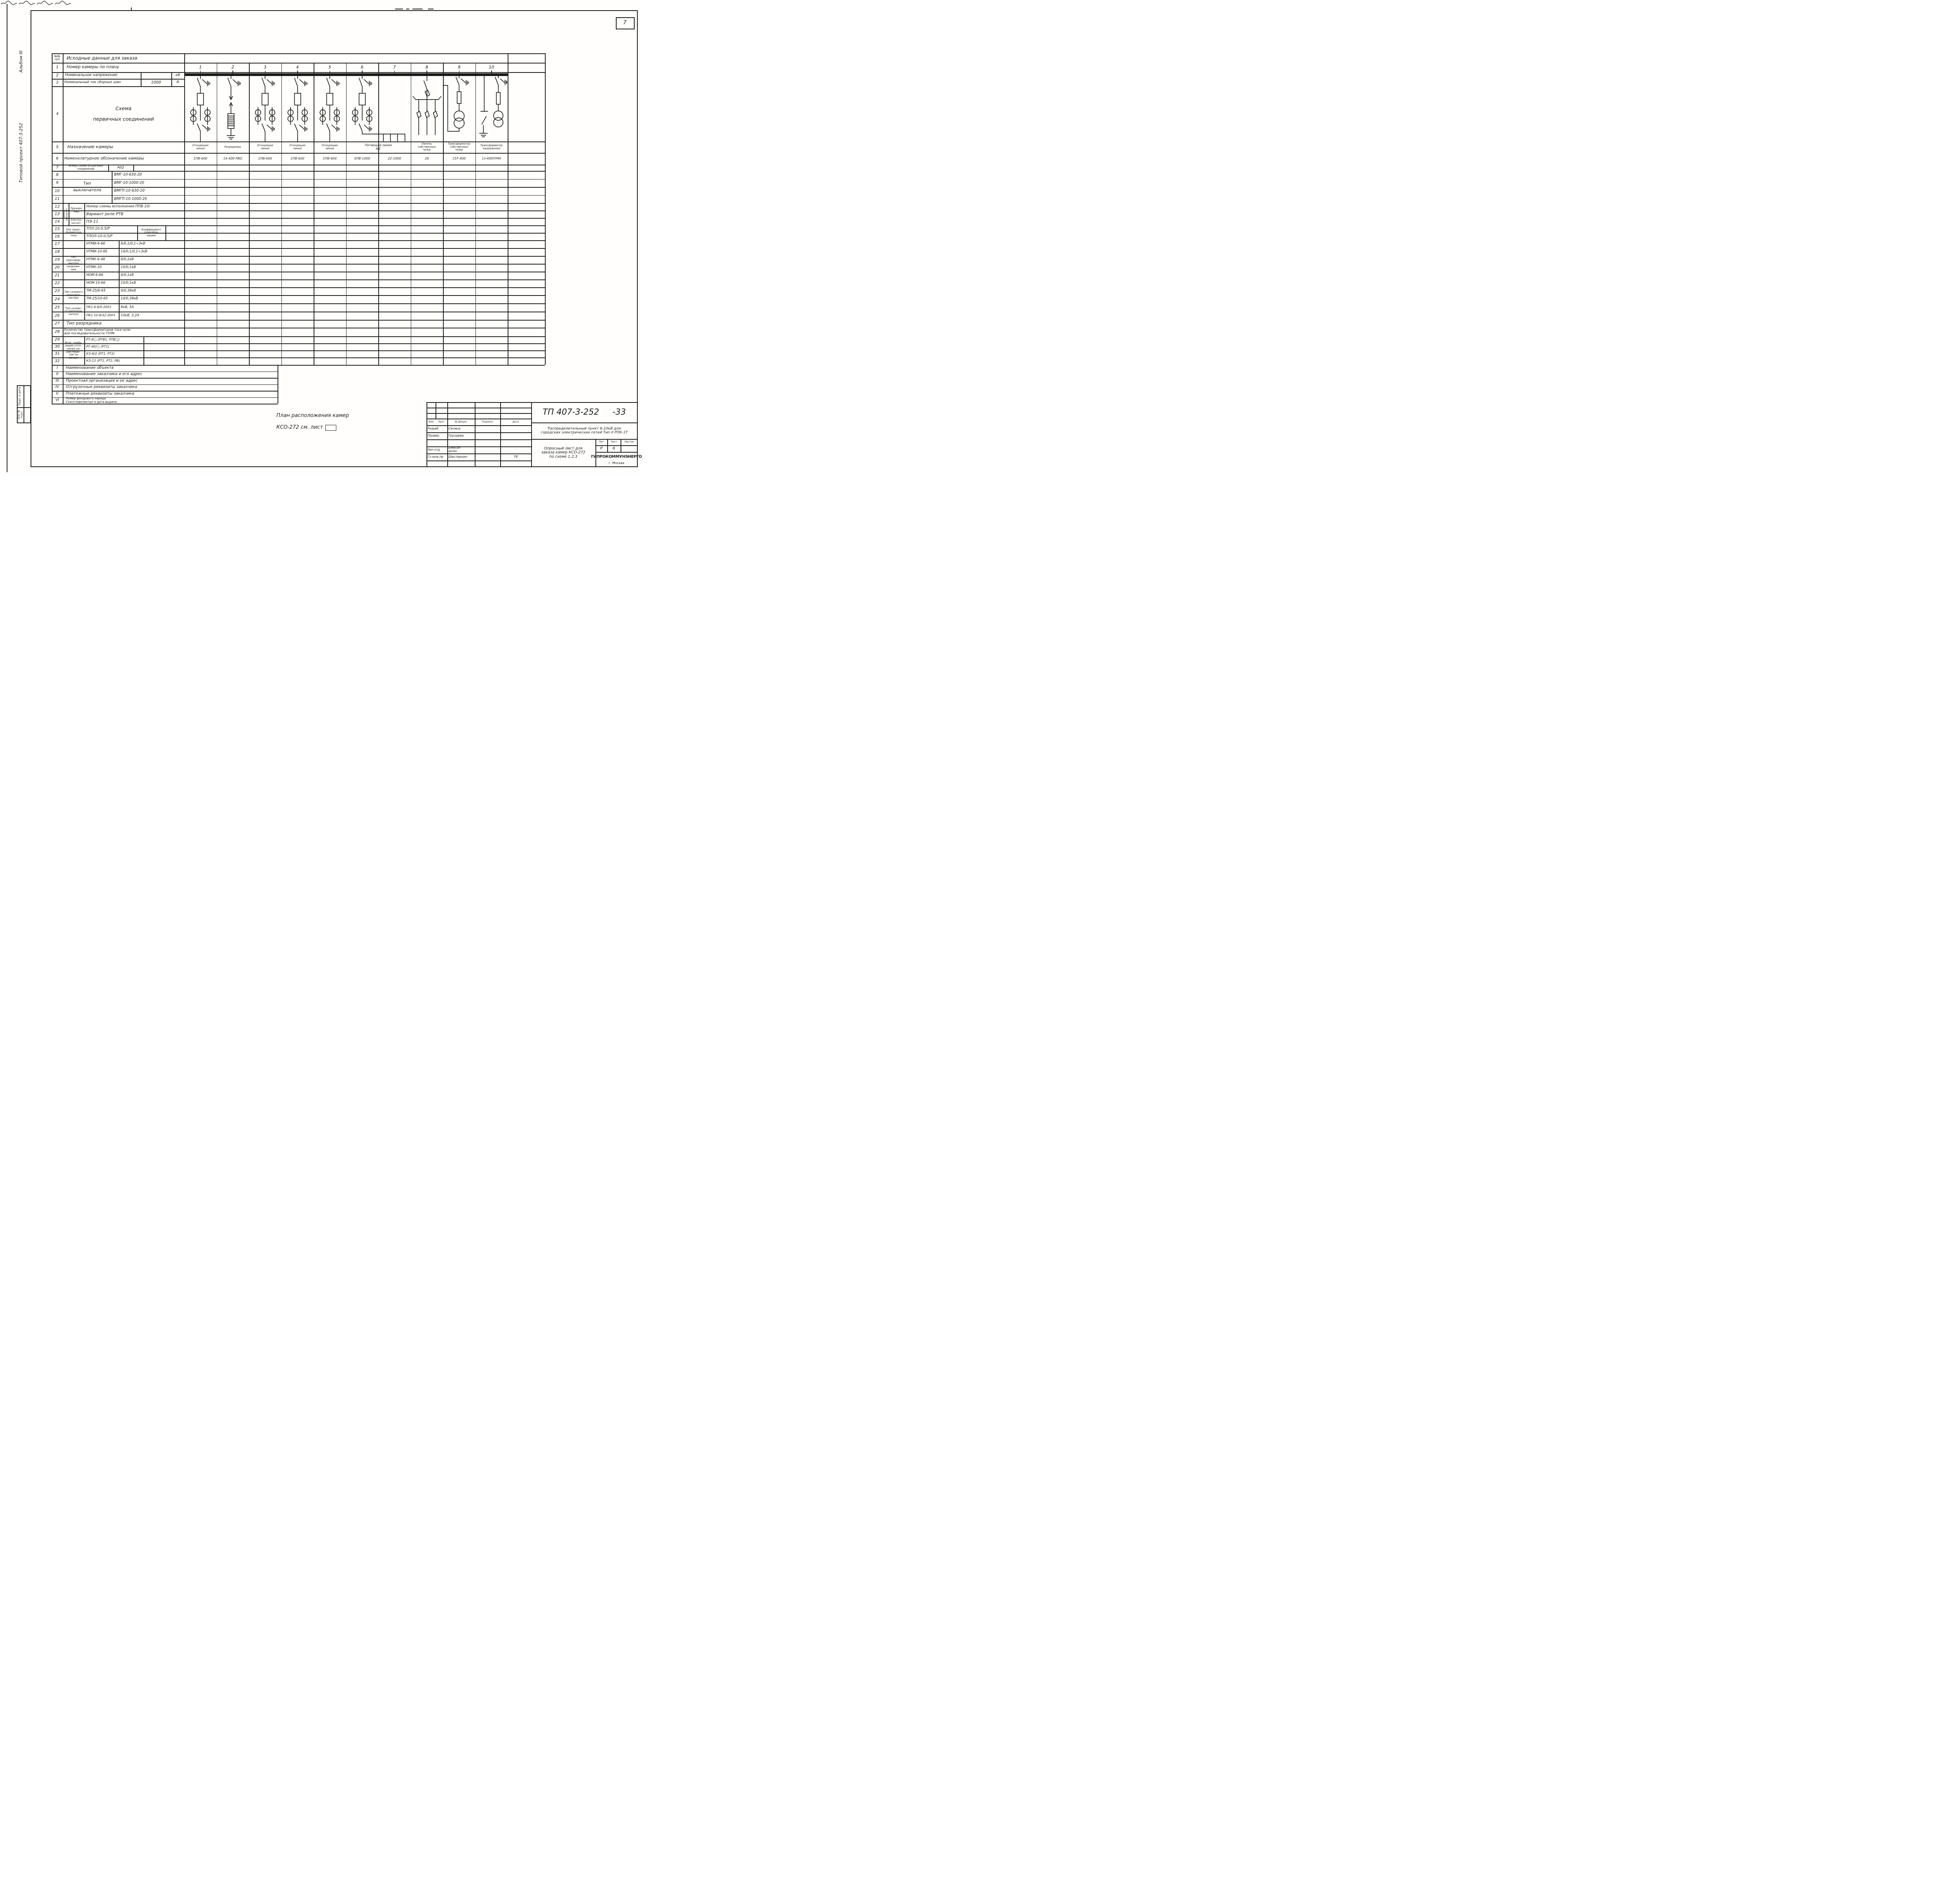  What do you see at coordinates (57, 275) in the screenshot?
I see `row-number: 21` at bounding box center [57, 275].